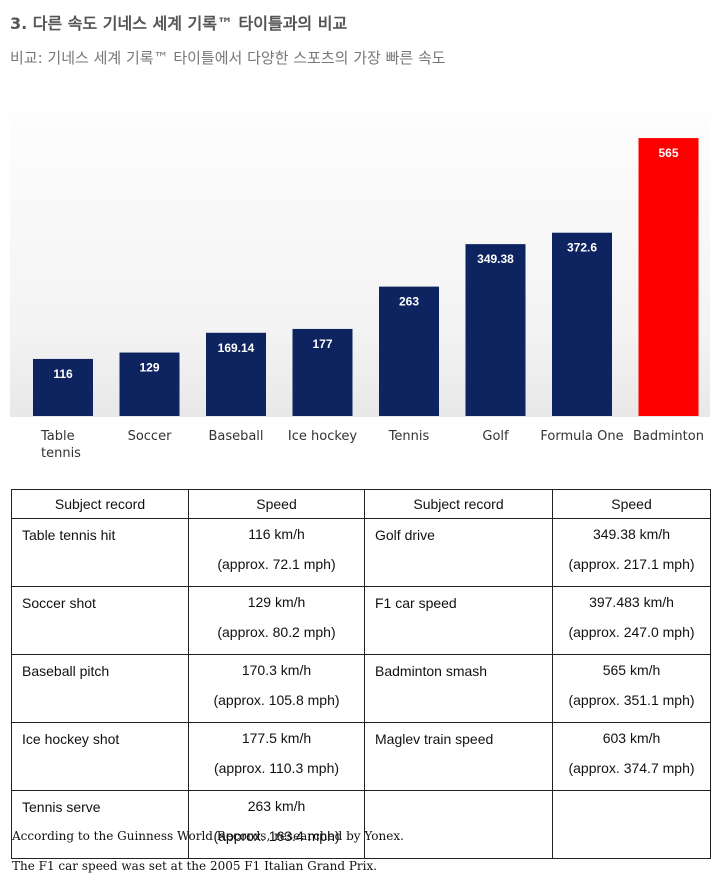  I want to click on bar-value-label: 177, so click(322, 344).